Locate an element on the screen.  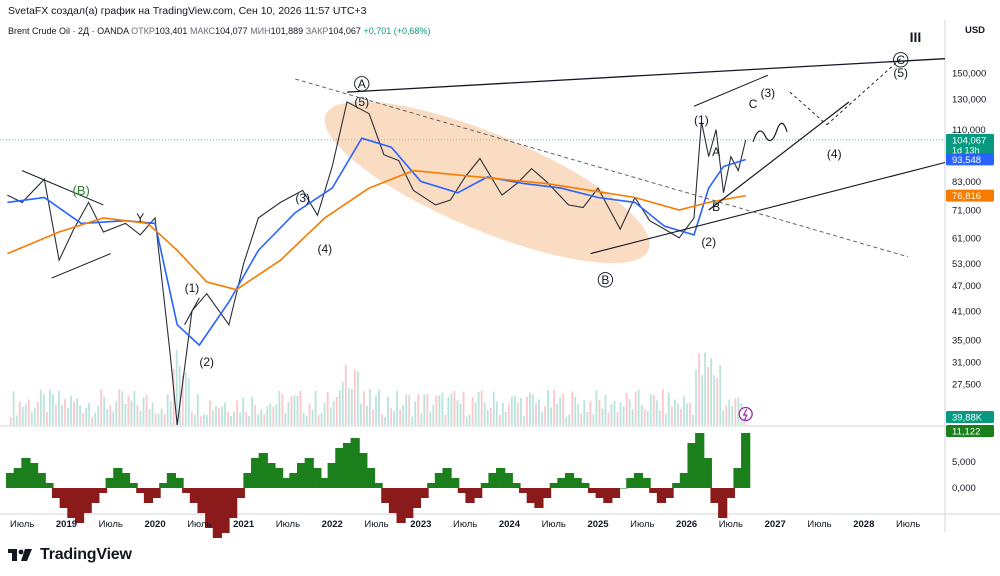
change-value: +0,701 (+0,68%) is located at coordinates (397, 31).